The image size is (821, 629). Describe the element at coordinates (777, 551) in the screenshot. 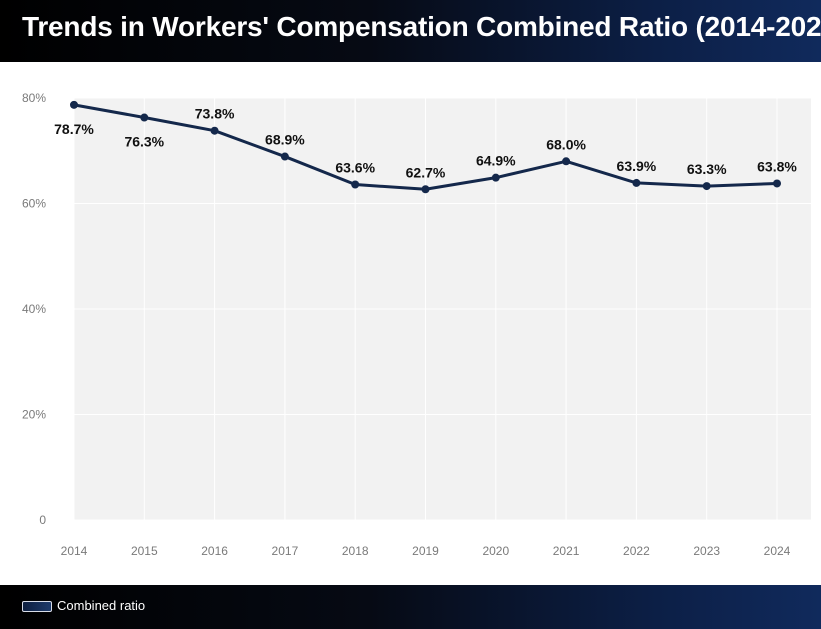

I see `x-tick-label: 2024` at that location.